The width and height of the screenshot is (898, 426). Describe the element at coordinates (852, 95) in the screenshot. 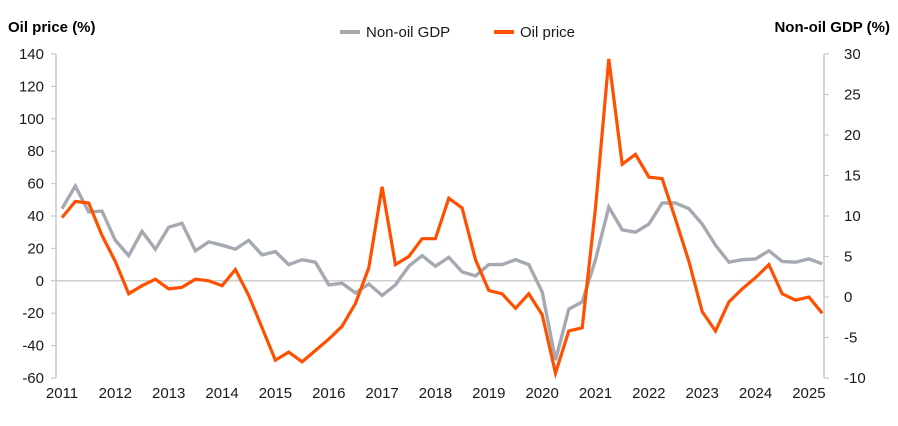

I see `right-axis-tick-label: 25` at that location.